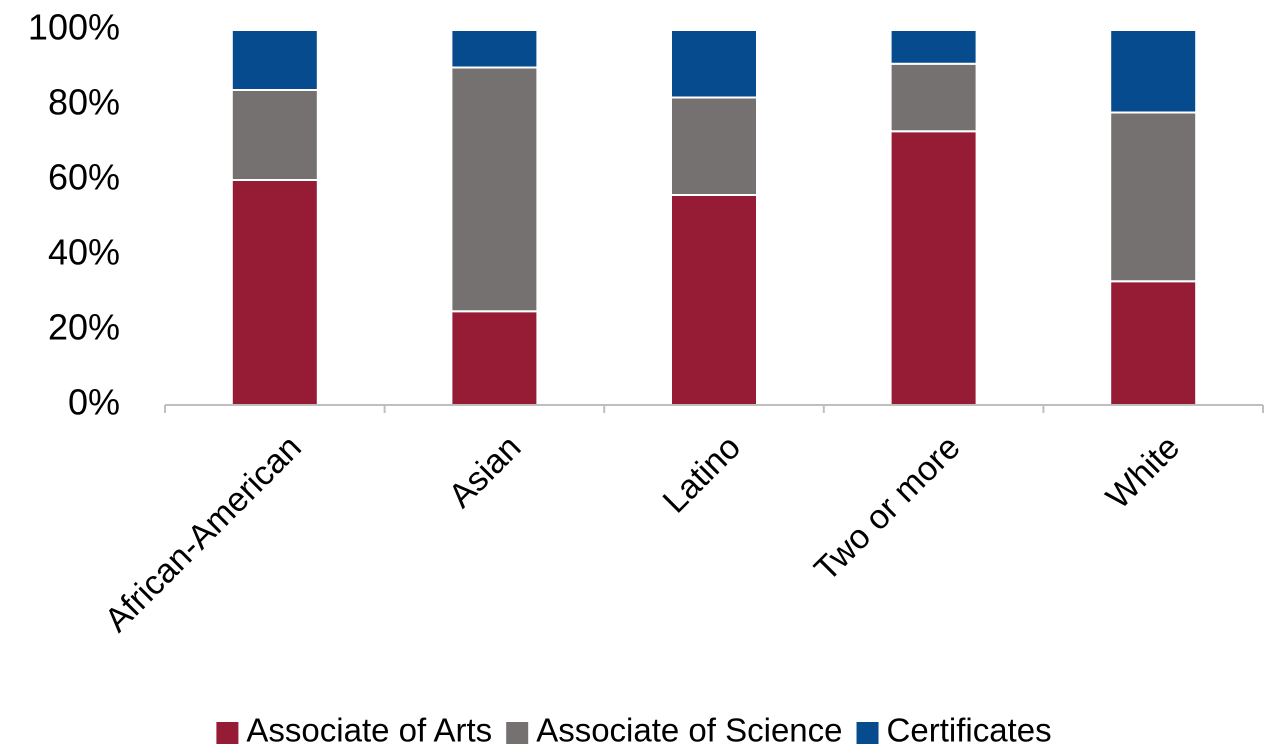 The height and width of the screenshot is (752, 1268). I want to click on x-tick-label: Two or more, so click(887, 508).